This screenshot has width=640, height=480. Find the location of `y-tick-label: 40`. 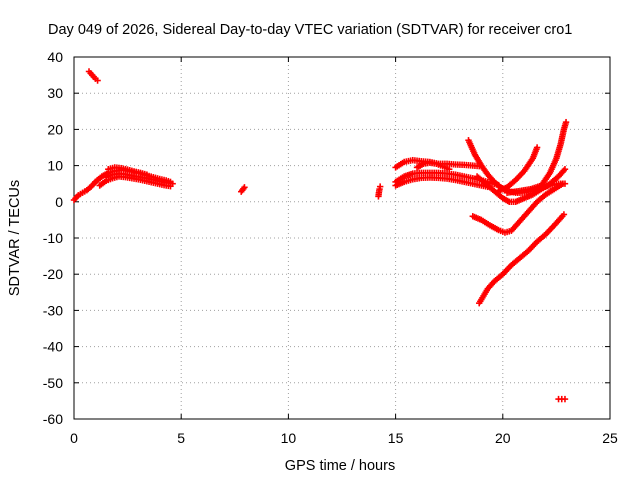

y-tick-label: 40 is located at coordinates (55, 57).